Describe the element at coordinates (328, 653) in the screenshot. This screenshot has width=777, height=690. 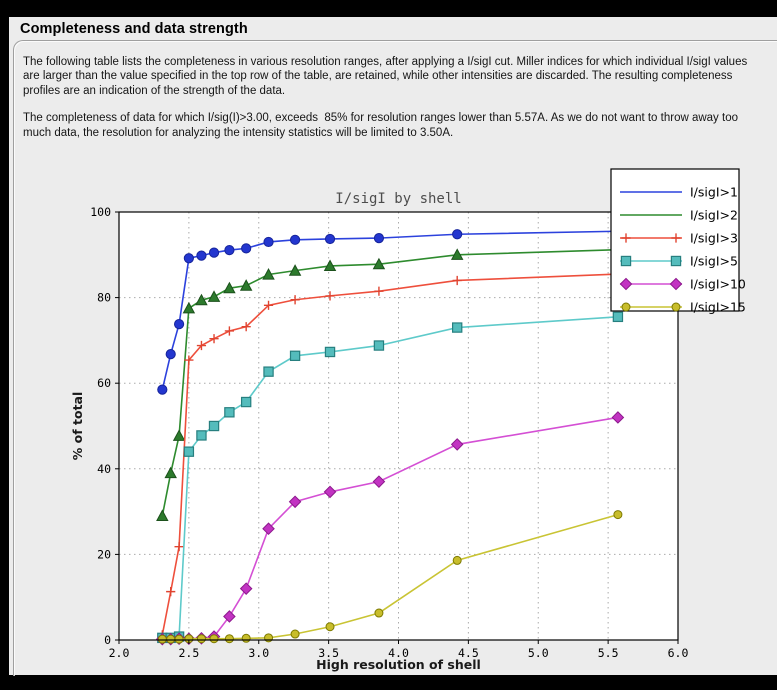
I see `x-tick-label: 3.5` at that location.